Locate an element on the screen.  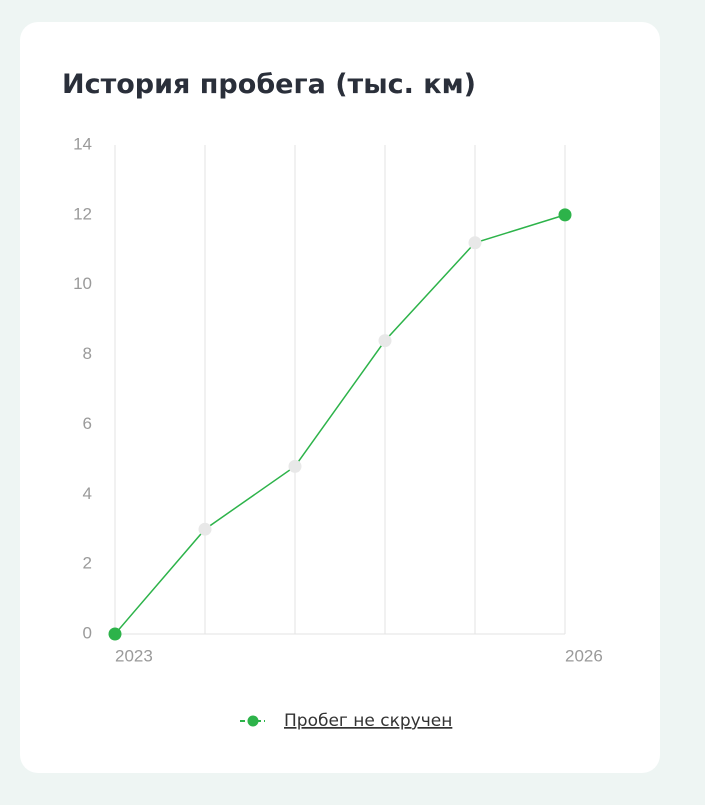
y-tick-label: 8 is located at coordinates (87, 353).